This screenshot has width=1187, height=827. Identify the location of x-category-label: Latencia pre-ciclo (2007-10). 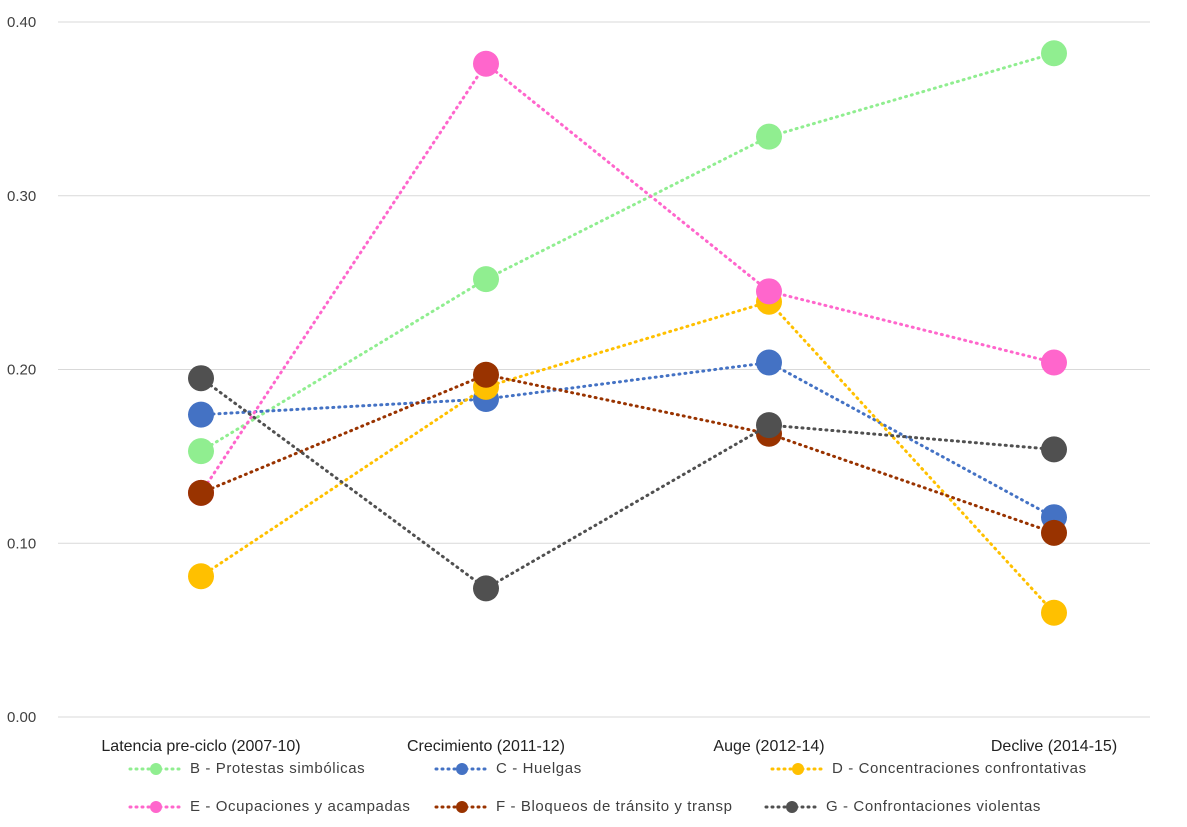
(200, 746).